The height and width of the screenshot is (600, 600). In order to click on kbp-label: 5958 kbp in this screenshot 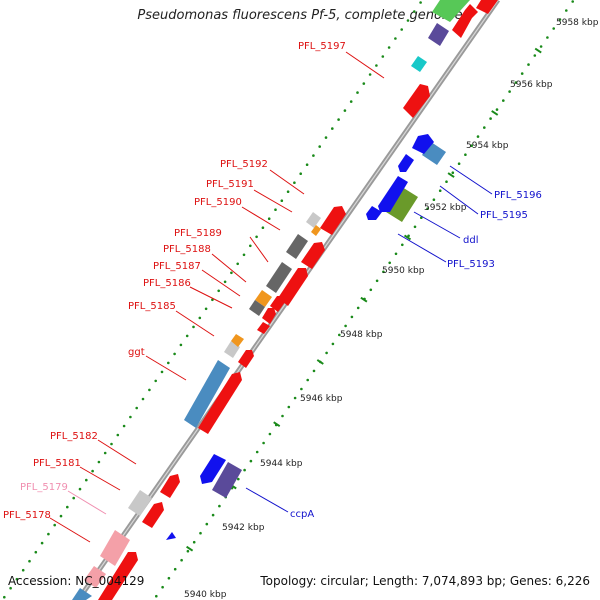, I will do `click(577, 23)`.